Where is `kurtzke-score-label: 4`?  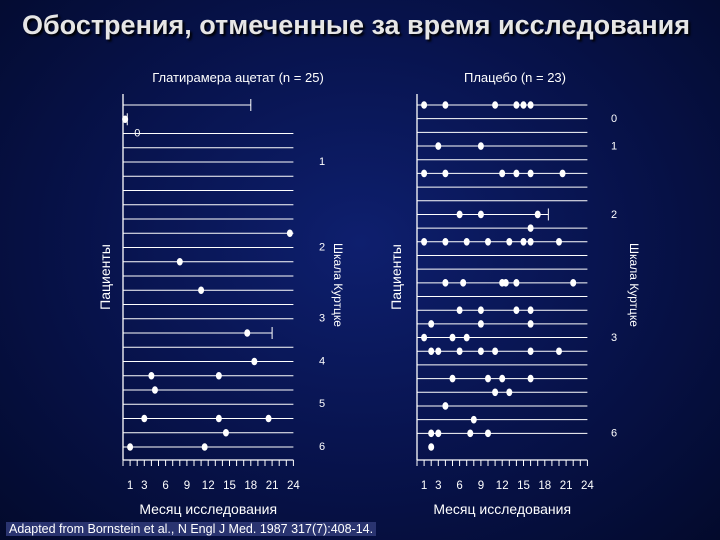 kurtzke-score-label: 4 is located at coordinates (322, 361).